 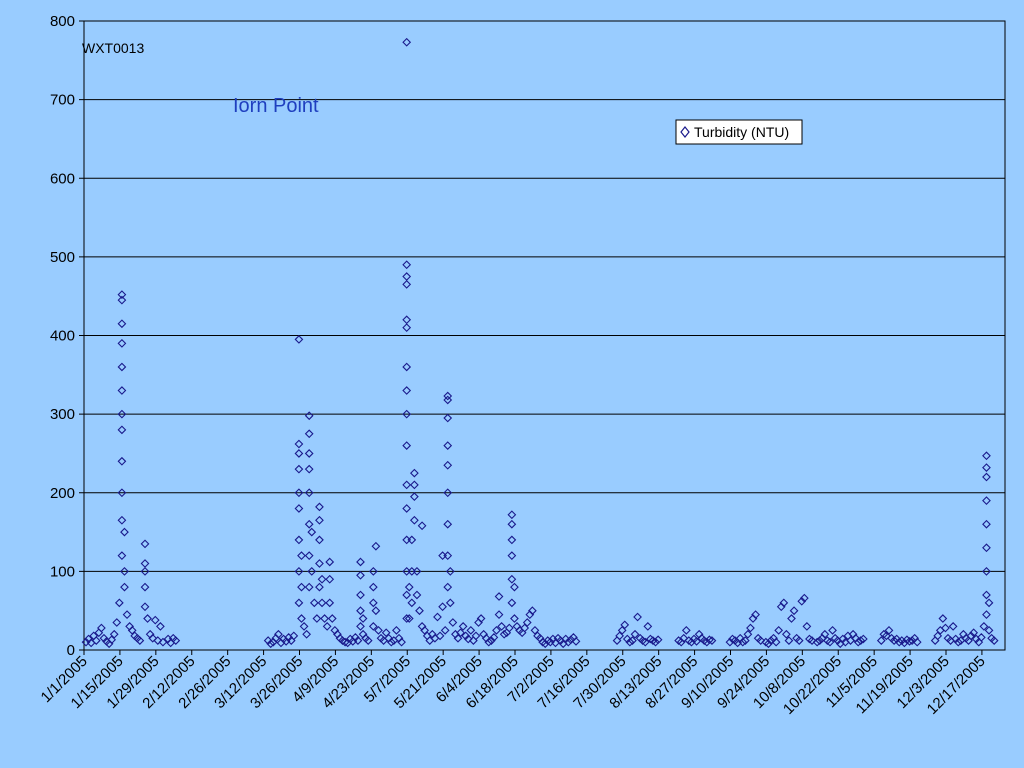 What do you see at coordinates (62, 414) in the screenshot?
I see `y-tick-label: 300` at bounding box center [62, 414].